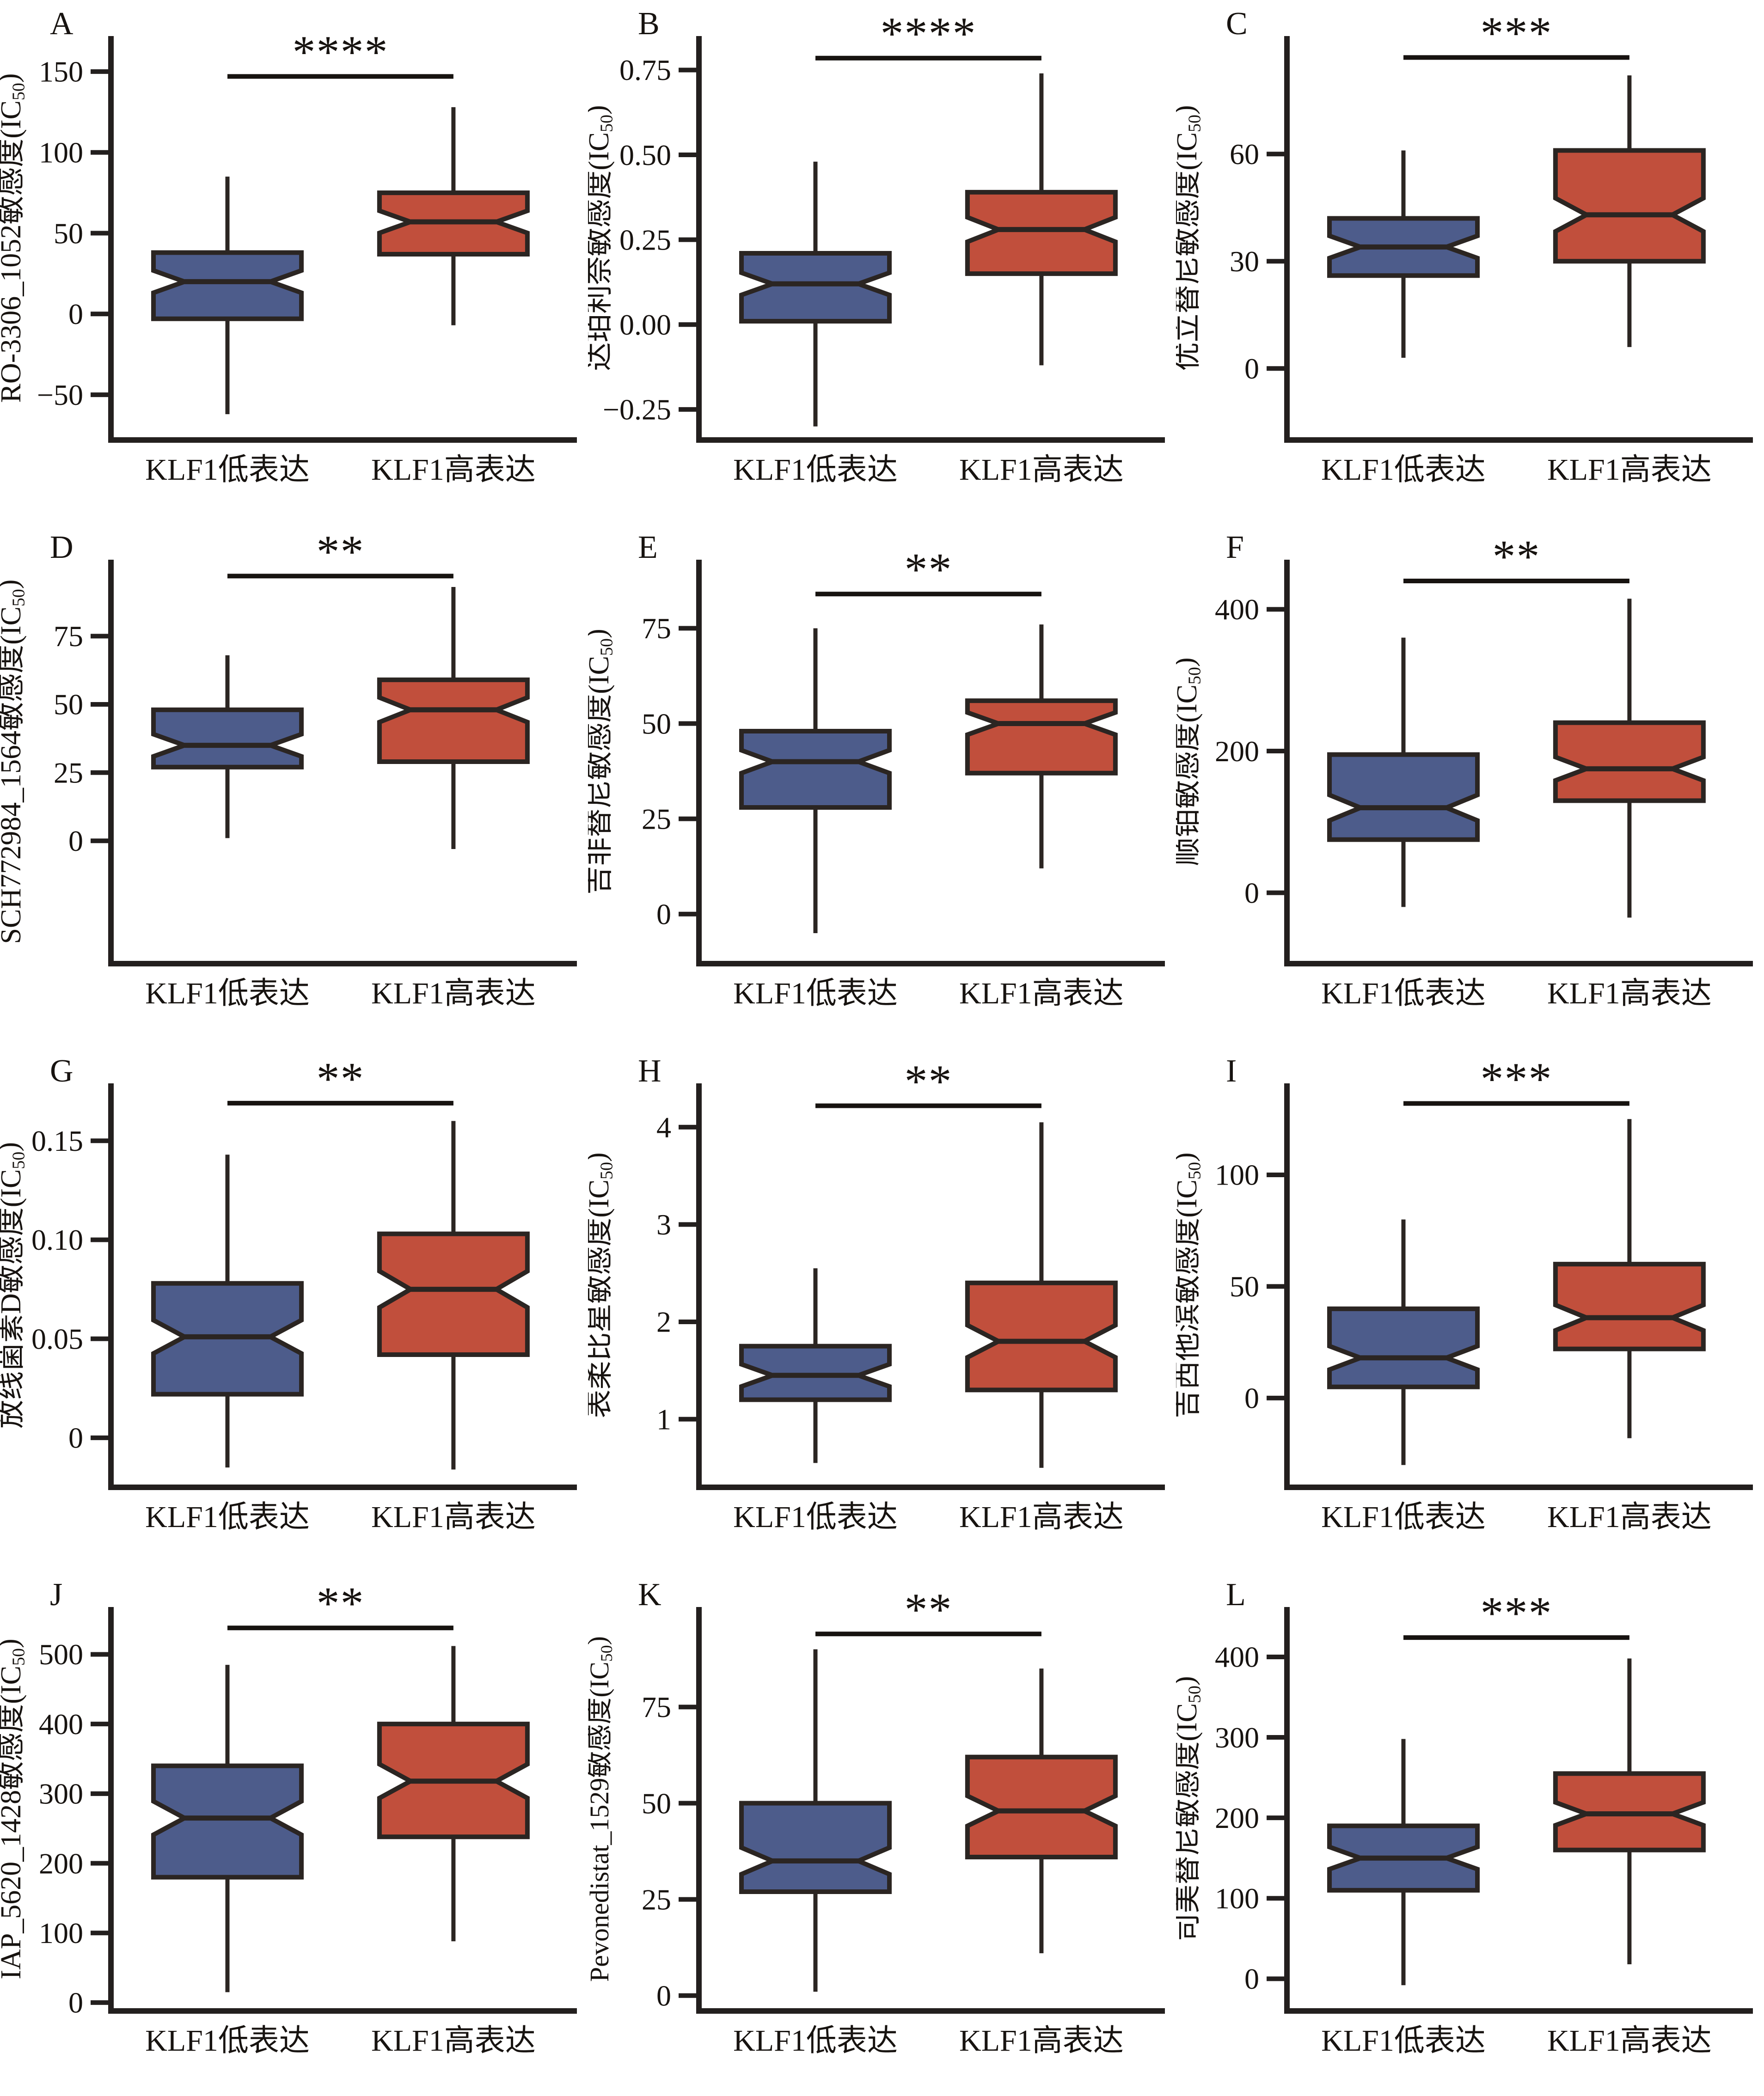 The image size is (1764, 2096). What do you see at coordinates (602, 1285) in the screenshot?
I see `y-axis-label: 表柔比星敏感度(IC50)` at bounding box center [602, 1285].